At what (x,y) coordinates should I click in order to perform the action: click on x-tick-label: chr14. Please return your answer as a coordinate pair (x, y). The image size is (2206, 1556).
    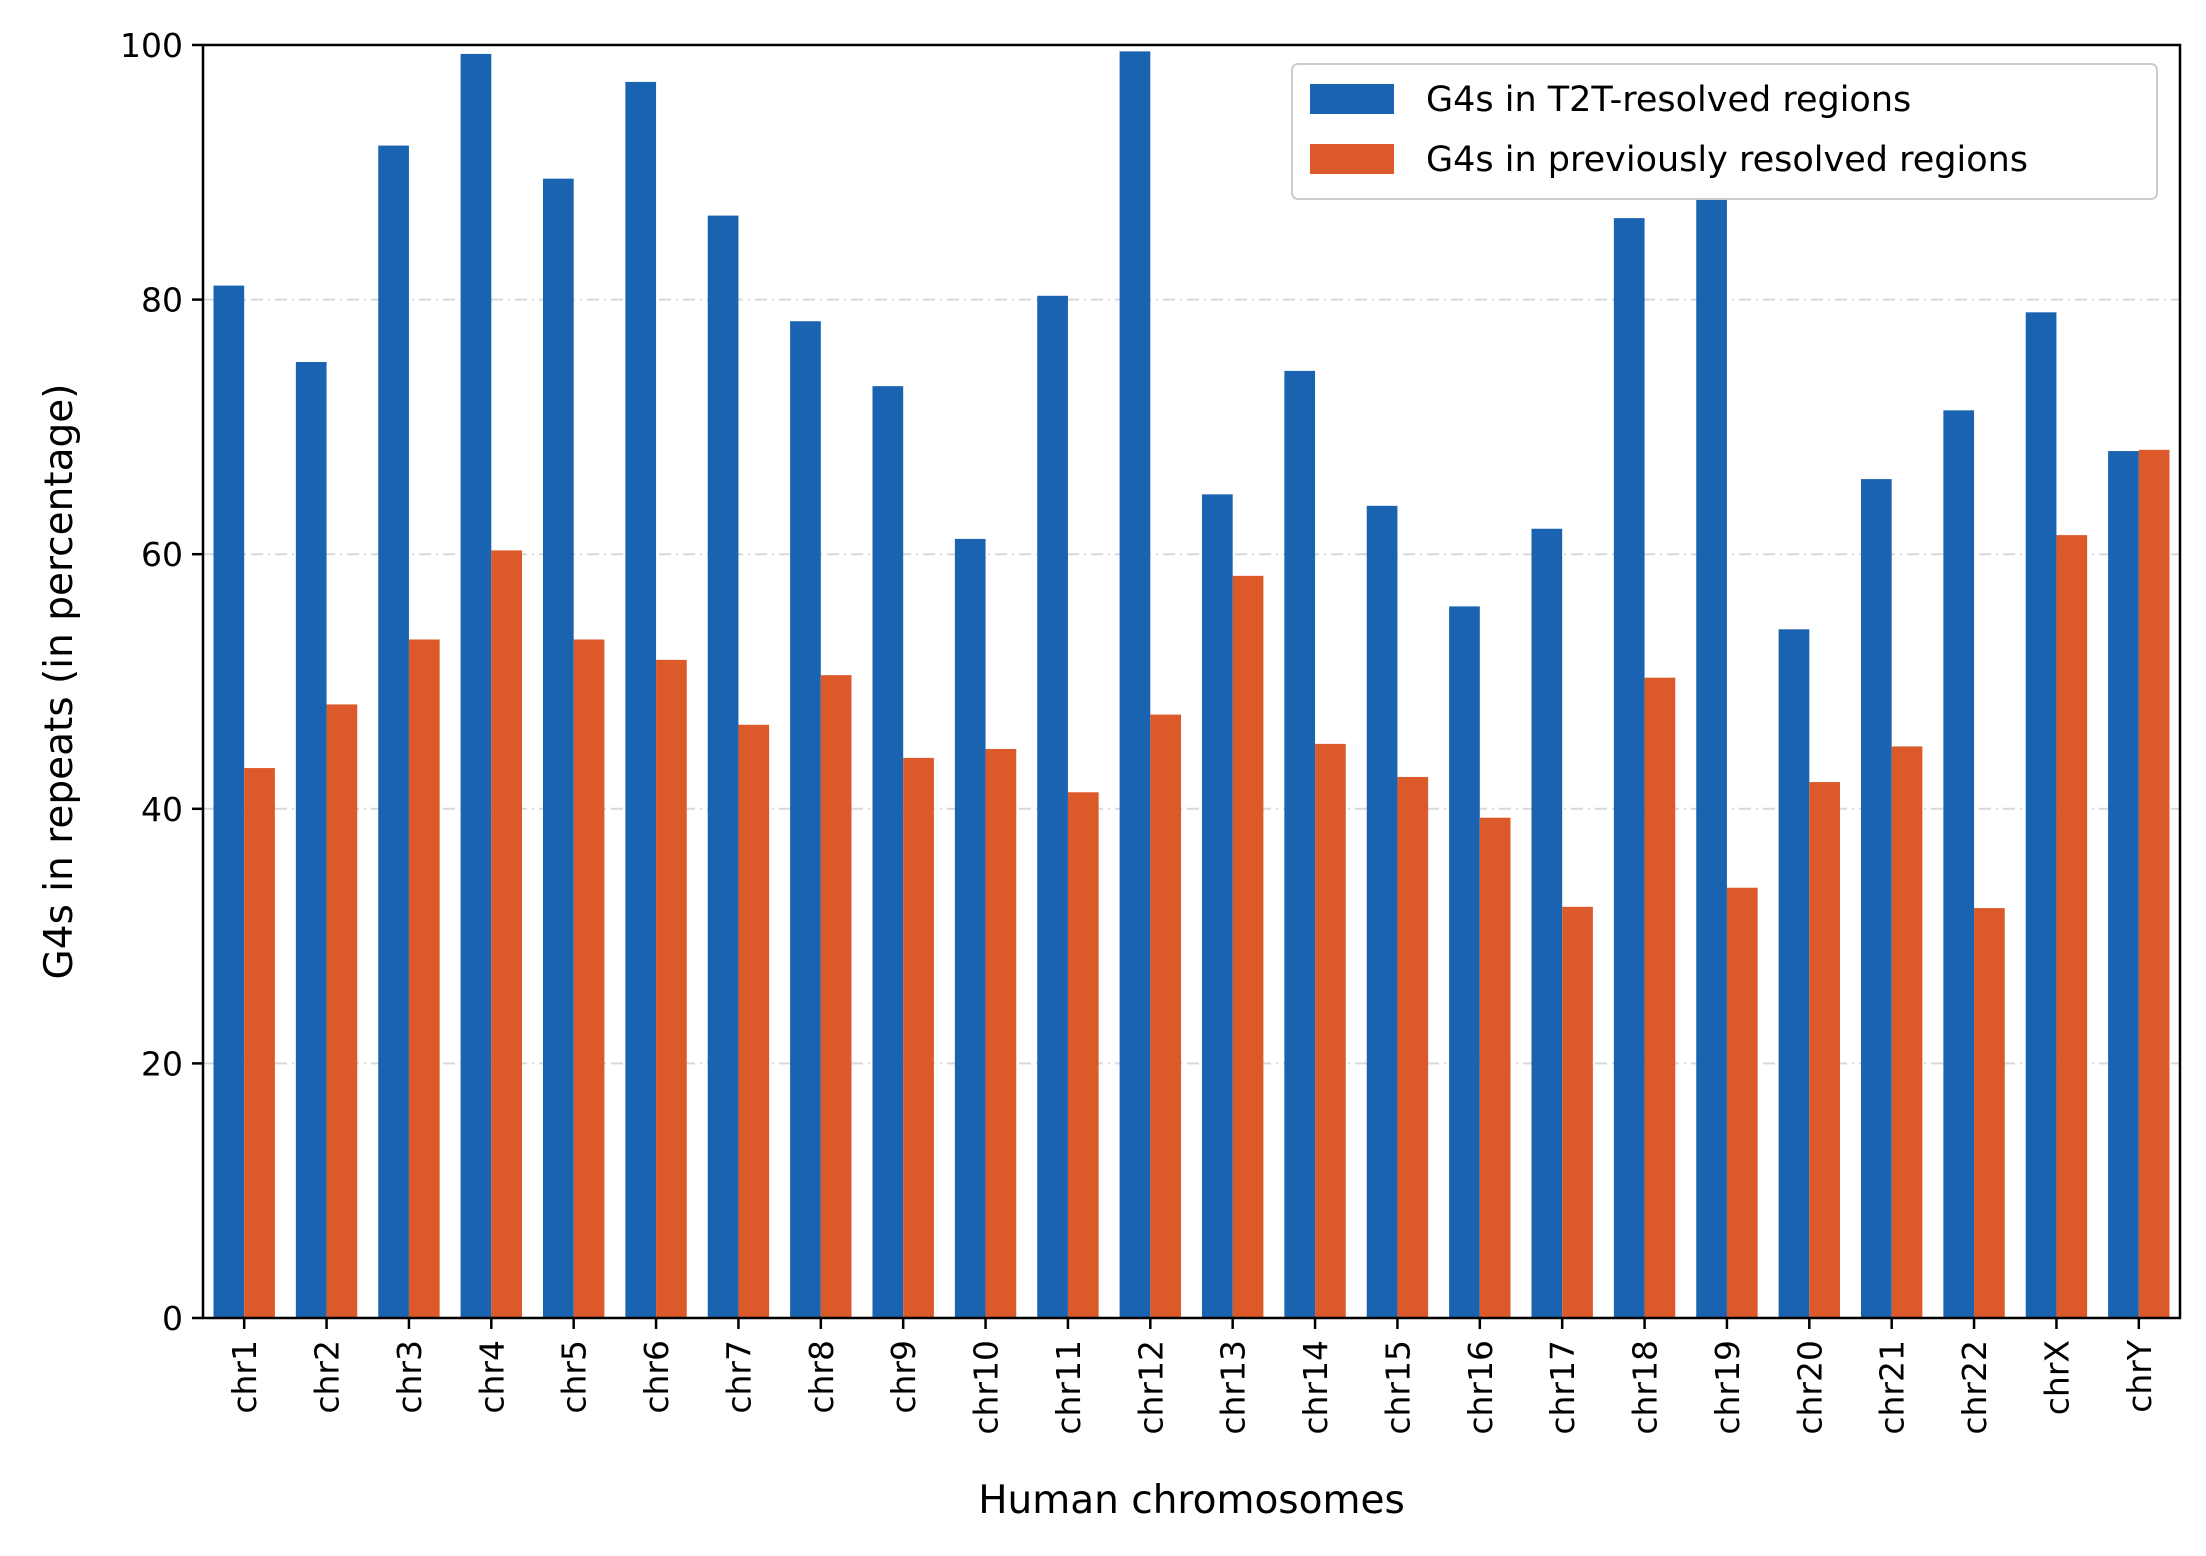
    Looking at the image, I should click on (1315, 1387).